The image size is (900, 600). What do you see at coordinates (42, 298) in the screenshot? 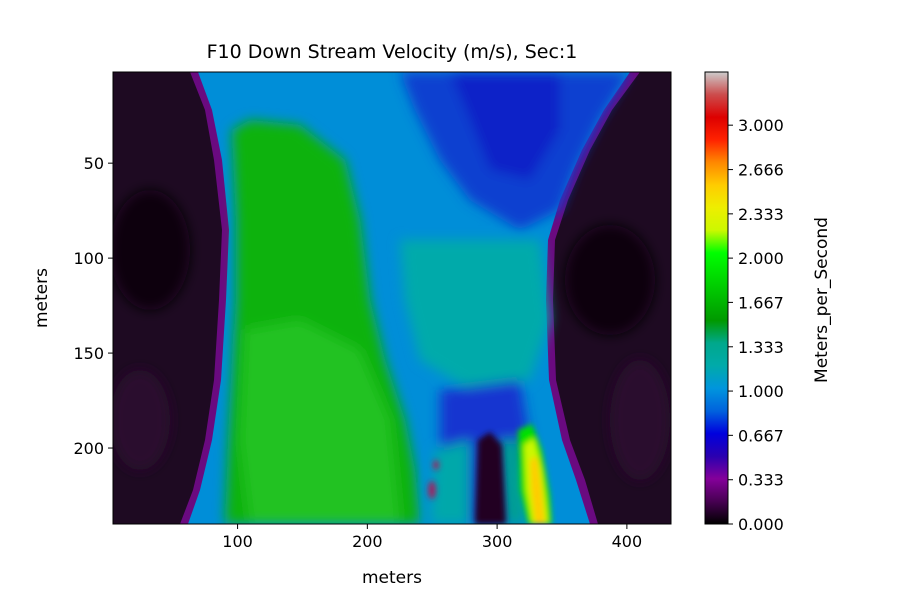
I see `y-axis-label: meters` at bounding box center [42, 298].